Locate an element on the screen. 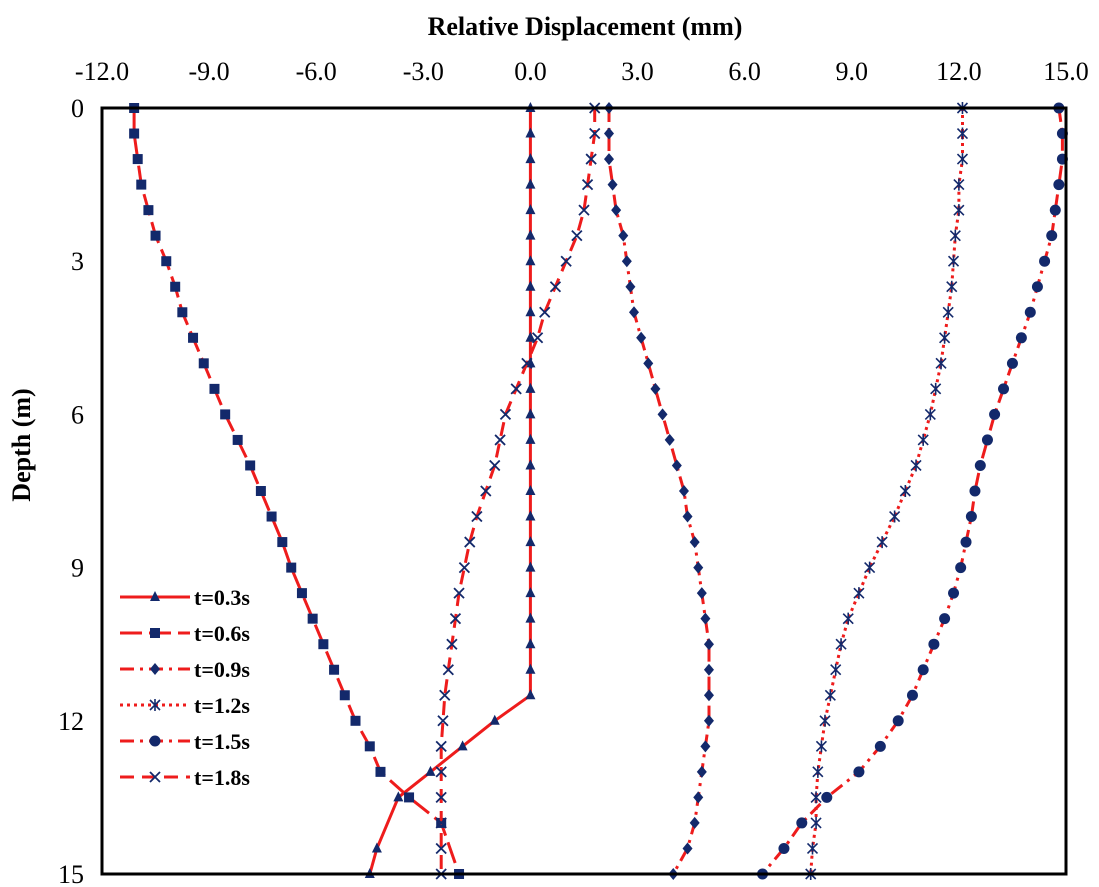  legend-item: t=1.8s is located at coordinates (185, 777).